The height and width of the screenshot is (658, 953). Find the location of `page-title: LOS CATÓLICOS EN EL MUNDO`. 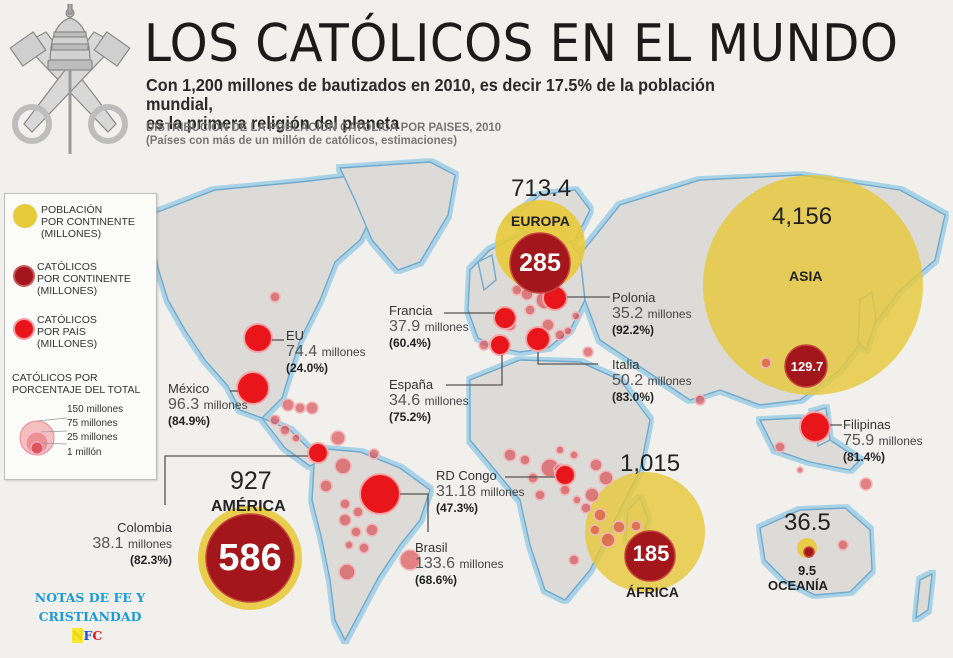

page-title: LOS CATÓLICOS EN EL MUNDO is located at coordinates (521, 44).